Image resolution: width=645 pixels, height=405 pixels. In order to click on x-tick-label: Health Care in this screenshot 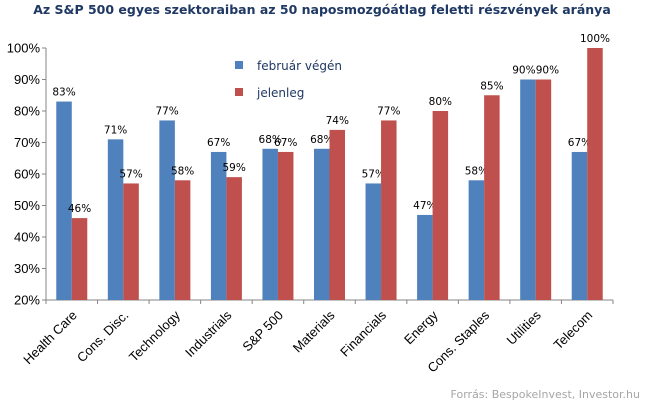, I will do `click(50, 338)`.